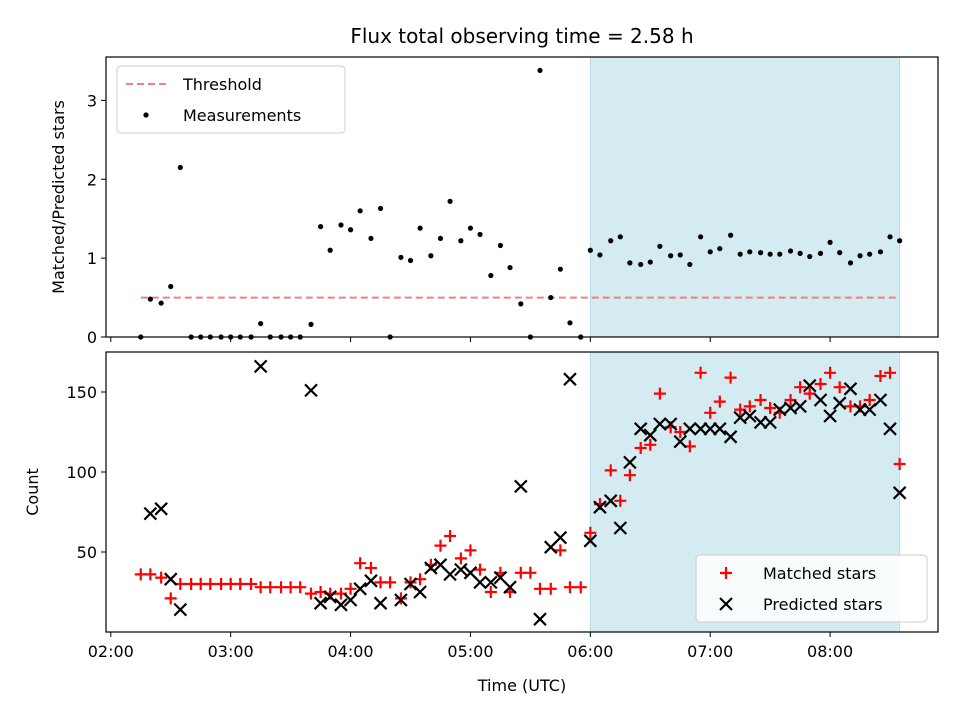  I want to click on y-tick-label: 150, so click(81, 392).